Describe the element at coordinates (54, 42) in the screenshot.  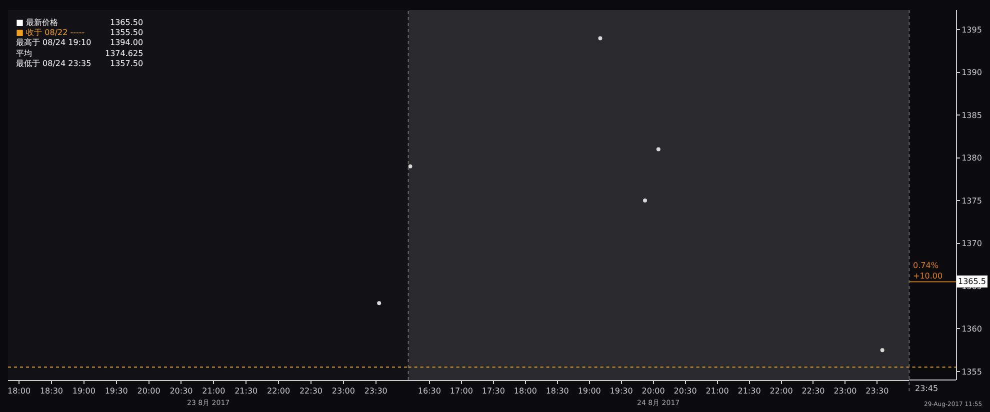
I see `annotation: 最高于 08/24 19:10` at that location.